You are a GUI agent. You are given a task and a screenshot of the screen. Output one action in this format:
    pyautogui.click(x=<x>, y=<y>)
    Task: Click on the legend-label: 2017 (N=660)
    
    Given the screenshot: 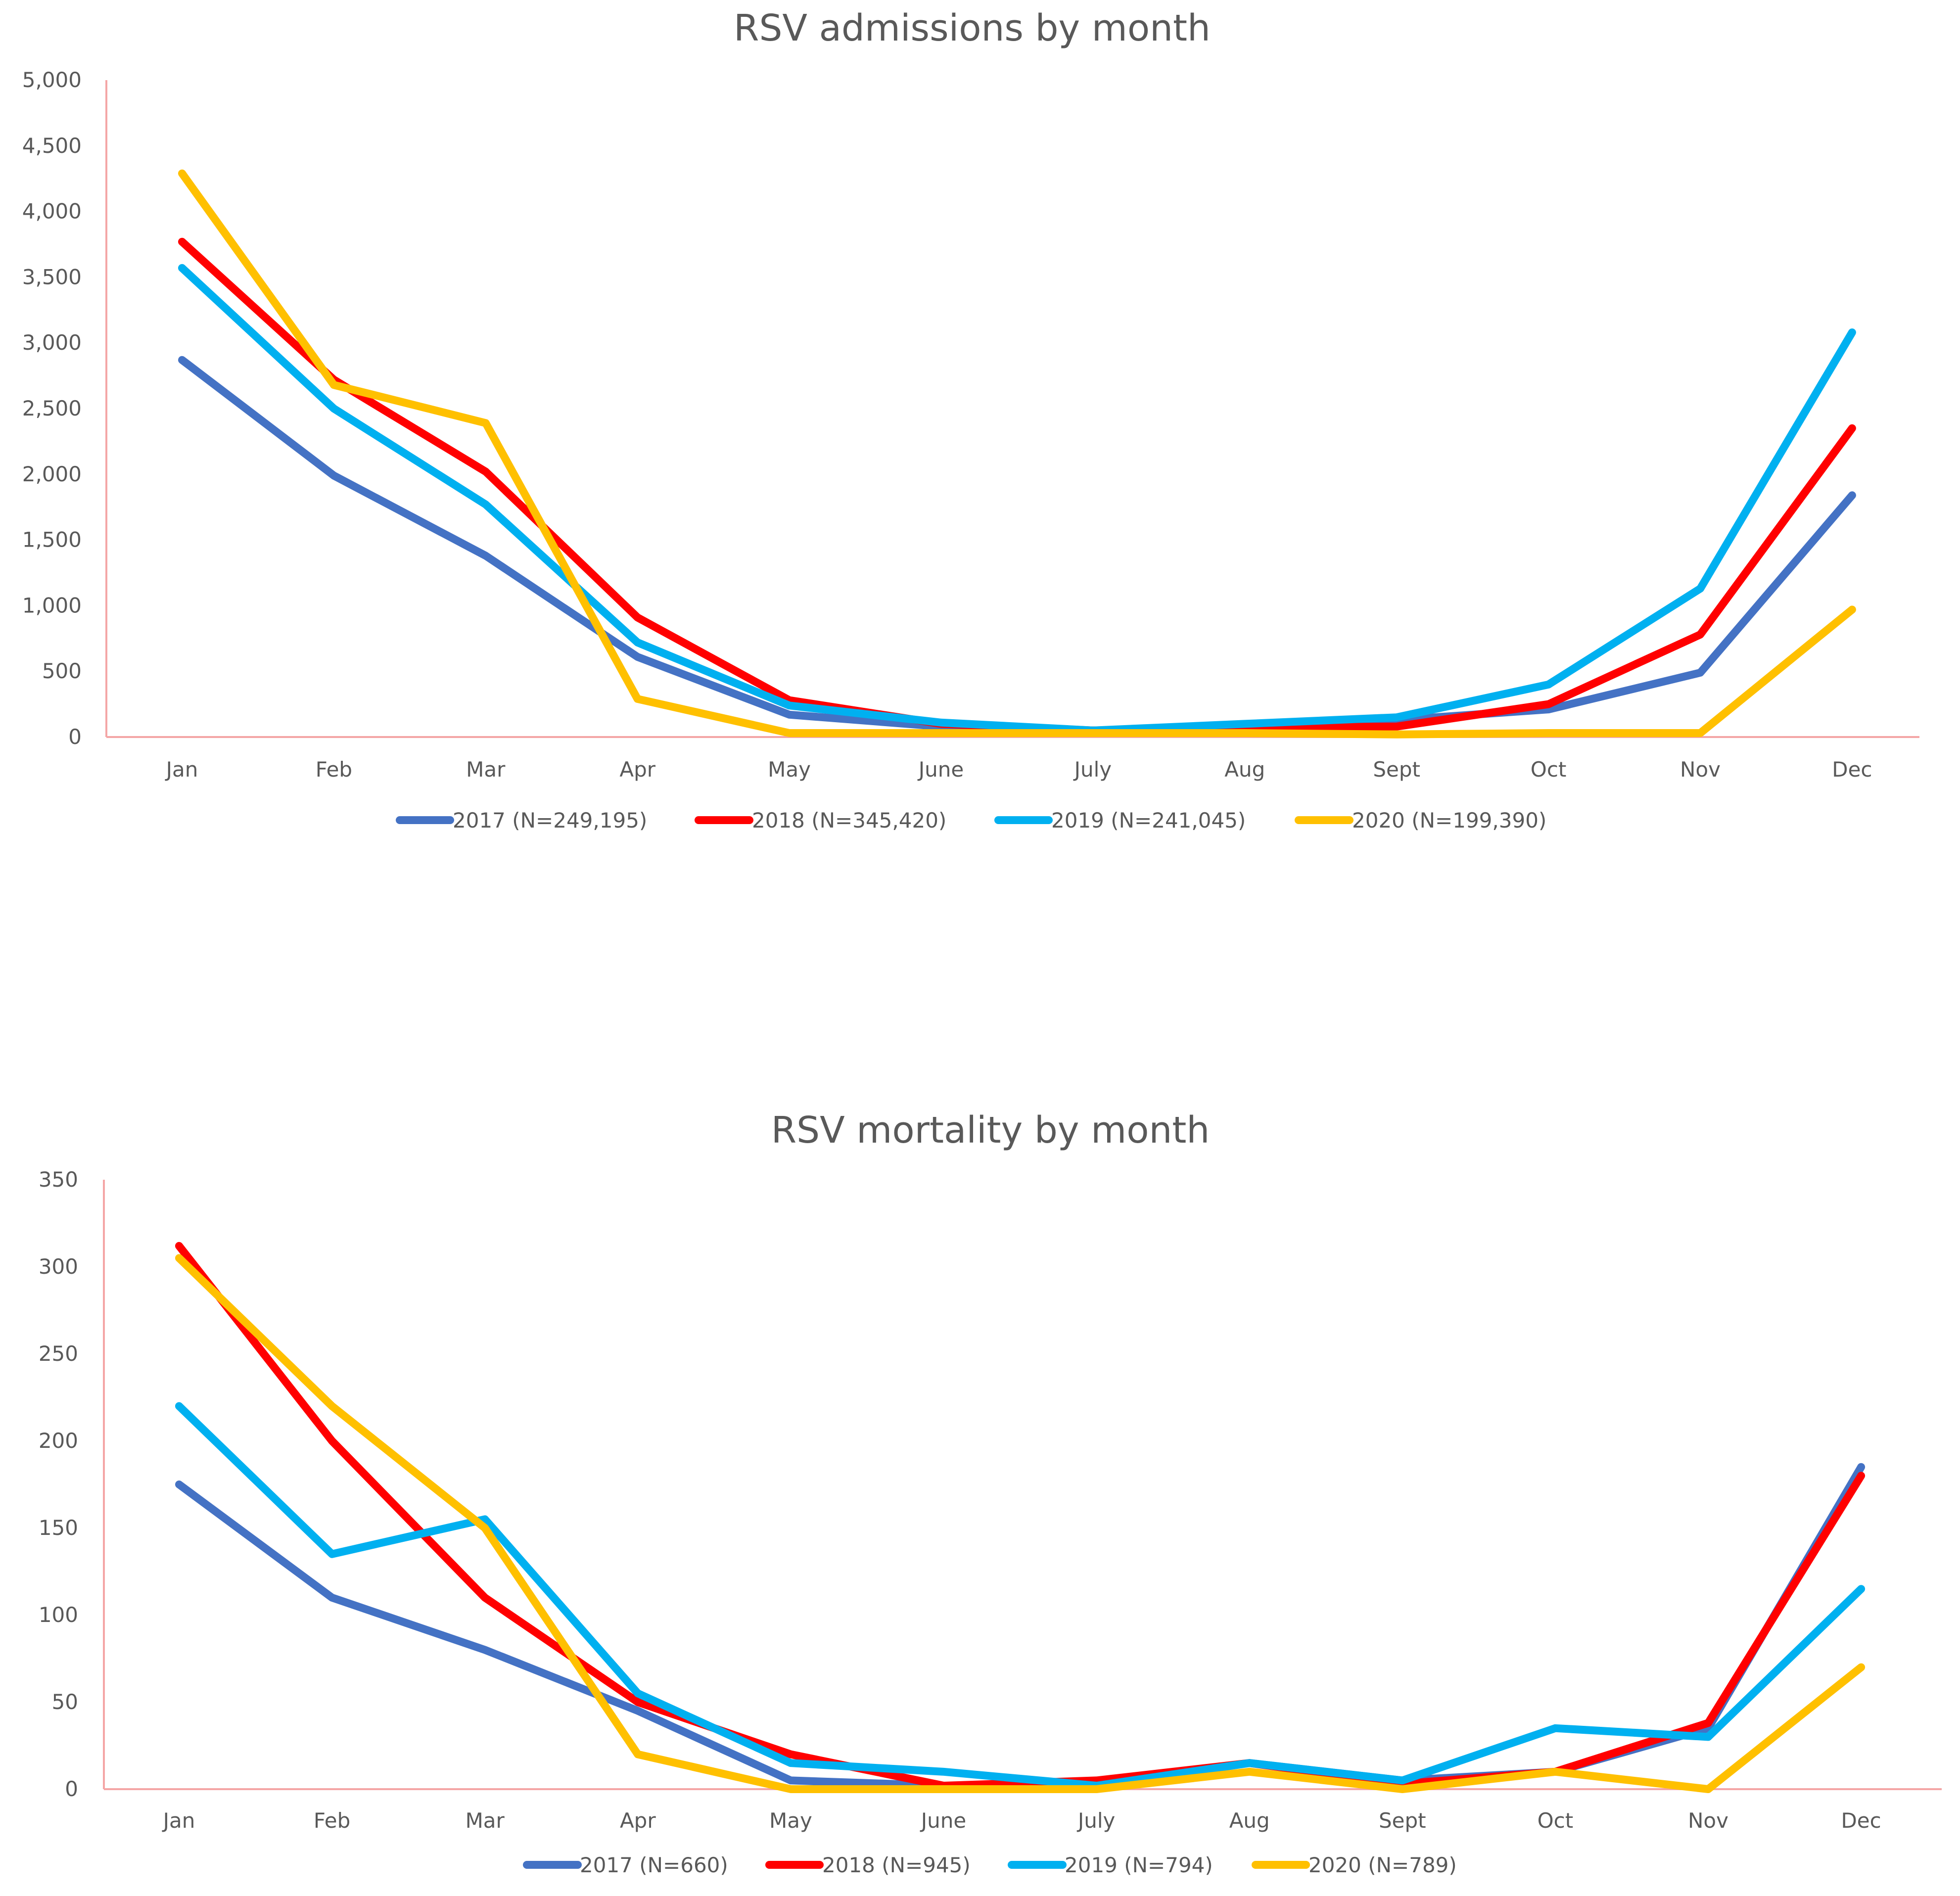 What is the action you would take?
    pyautogui.click(x=654, y=1865)
    